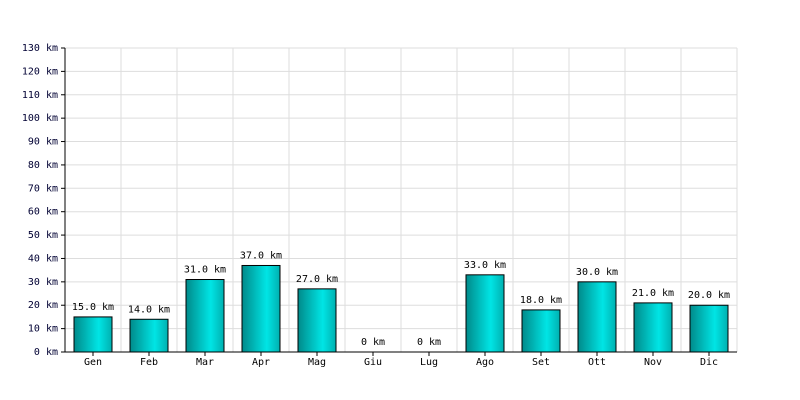  I want to click on y-tick-label: 60 km, so click(43, 212).